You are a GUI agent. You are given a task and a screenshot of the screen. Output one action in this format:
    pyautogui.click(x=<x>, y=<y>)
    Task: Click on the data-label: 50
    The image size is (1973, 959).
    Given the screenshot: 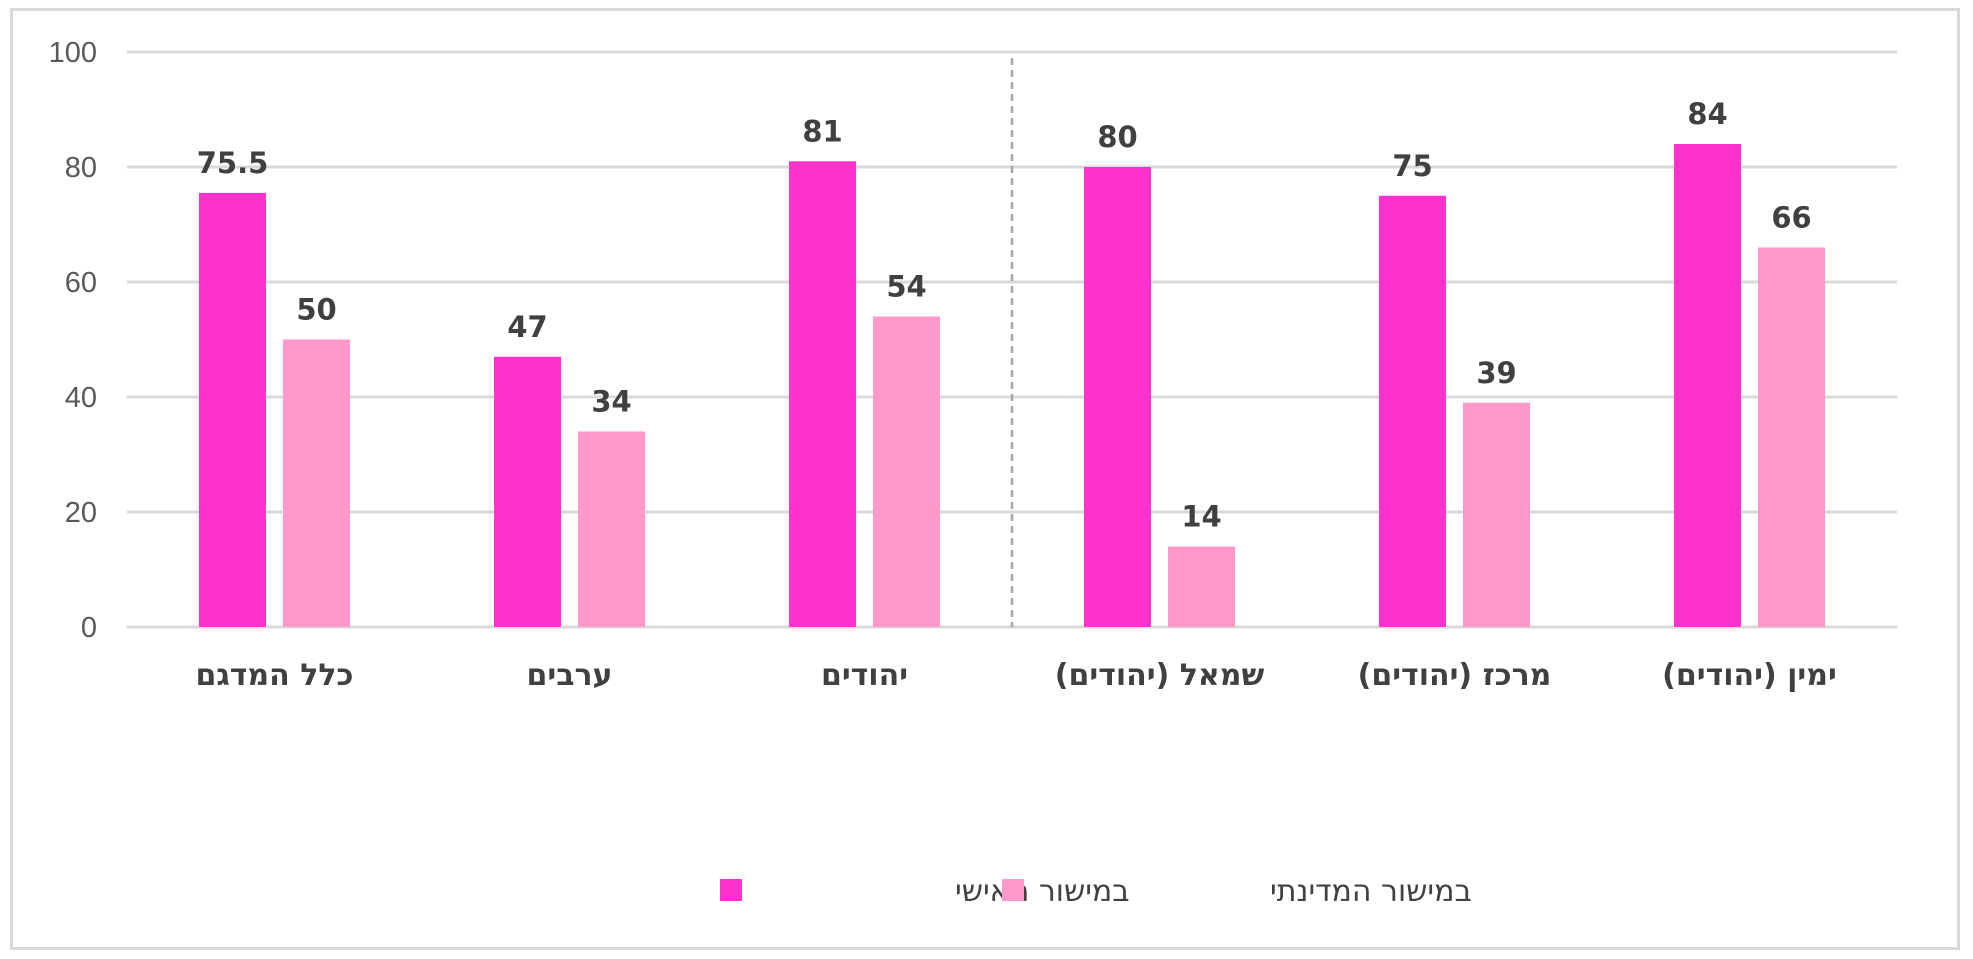 What is the action you would take?
    pyautogui.click(x=316, y=310)
    